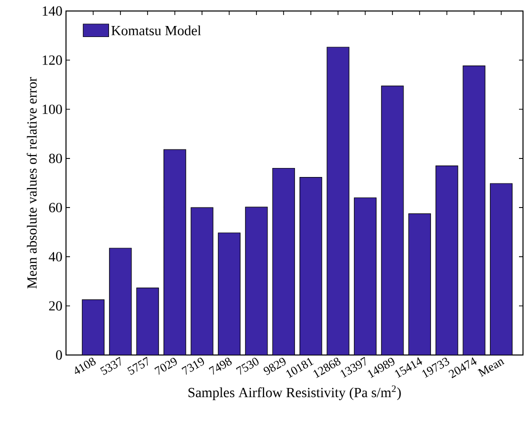  I want to click on x-tick-label: 7319, so click(193, 366).